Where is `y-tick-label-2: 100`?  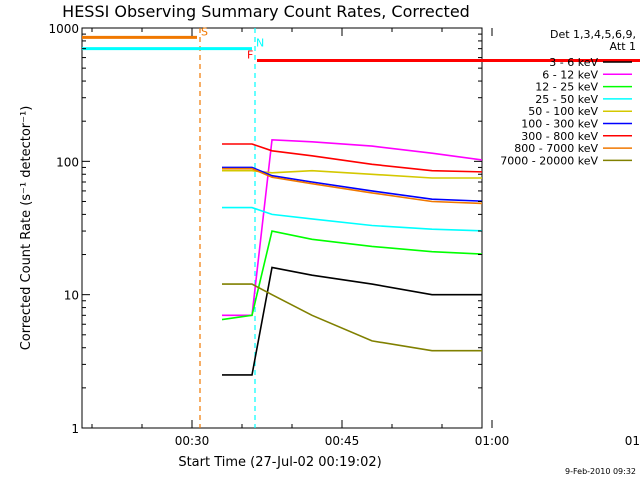 y-tick-label-2: 100 is located at coordinates (67, 162).